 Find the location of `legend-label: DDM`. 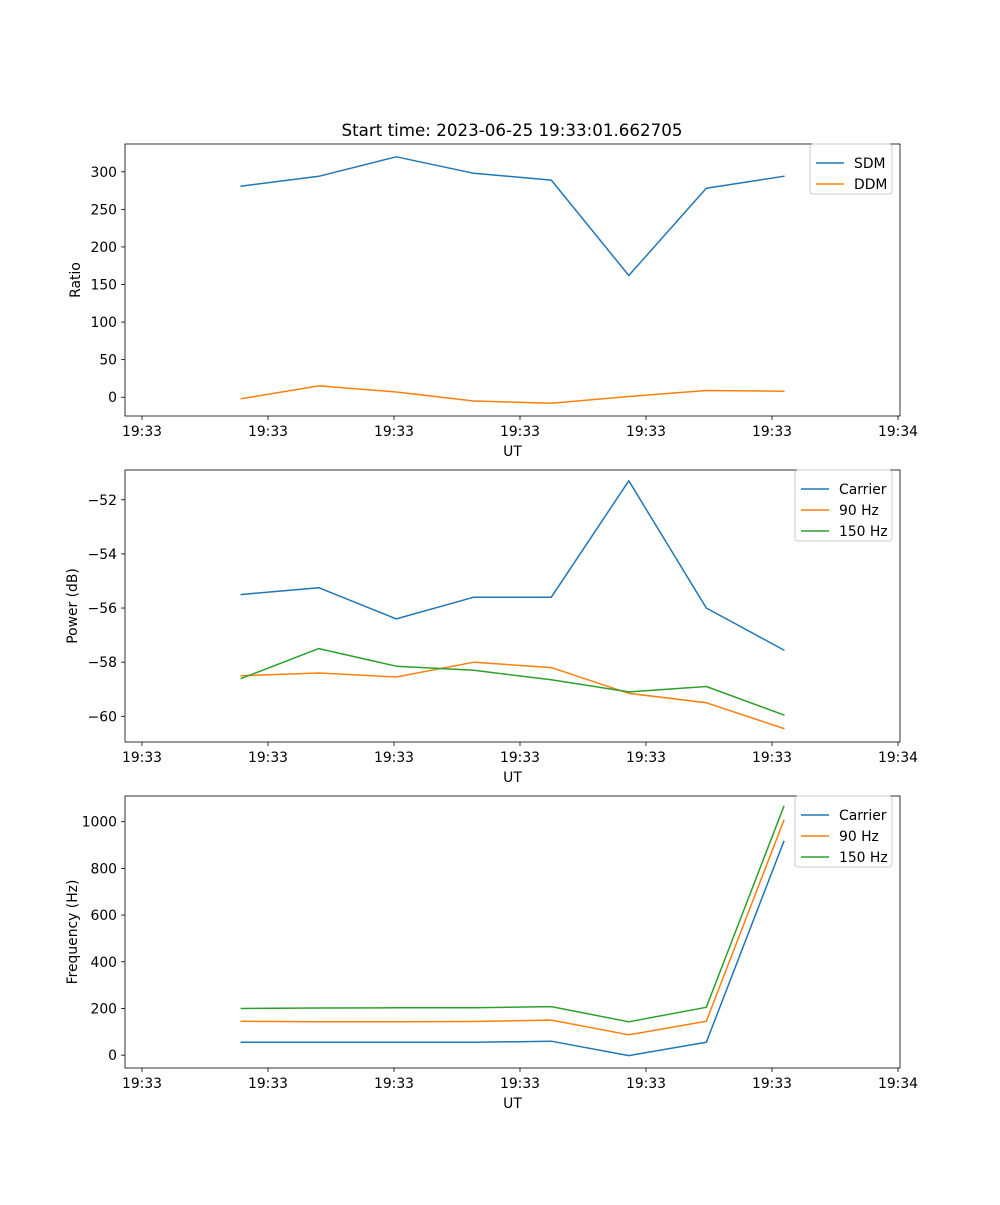

legend-label: DDM is located at coordinates (870, 185).